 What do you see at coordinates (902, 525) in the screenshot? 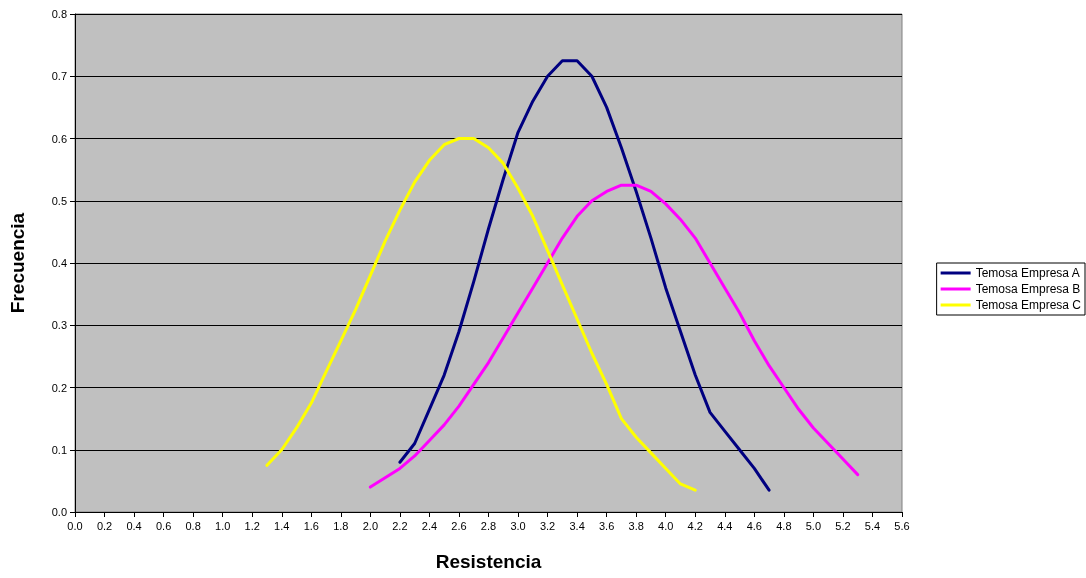
I see `x-tick-label: 5.6` at bounding box center [902, 525].